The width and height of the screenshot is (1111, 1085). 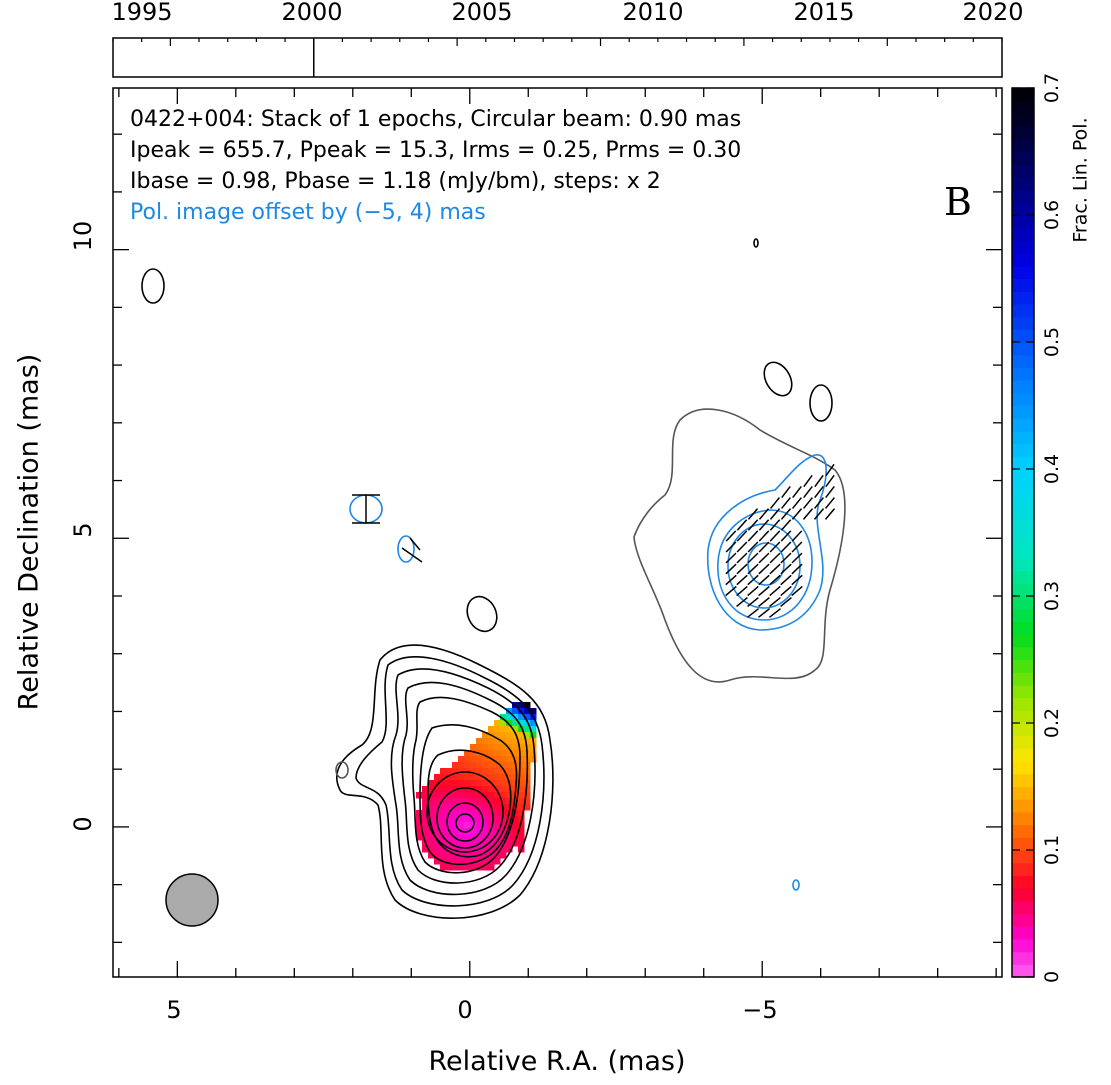 I want to click on timeline-year-label: 2015, so click(x=823, y=13).